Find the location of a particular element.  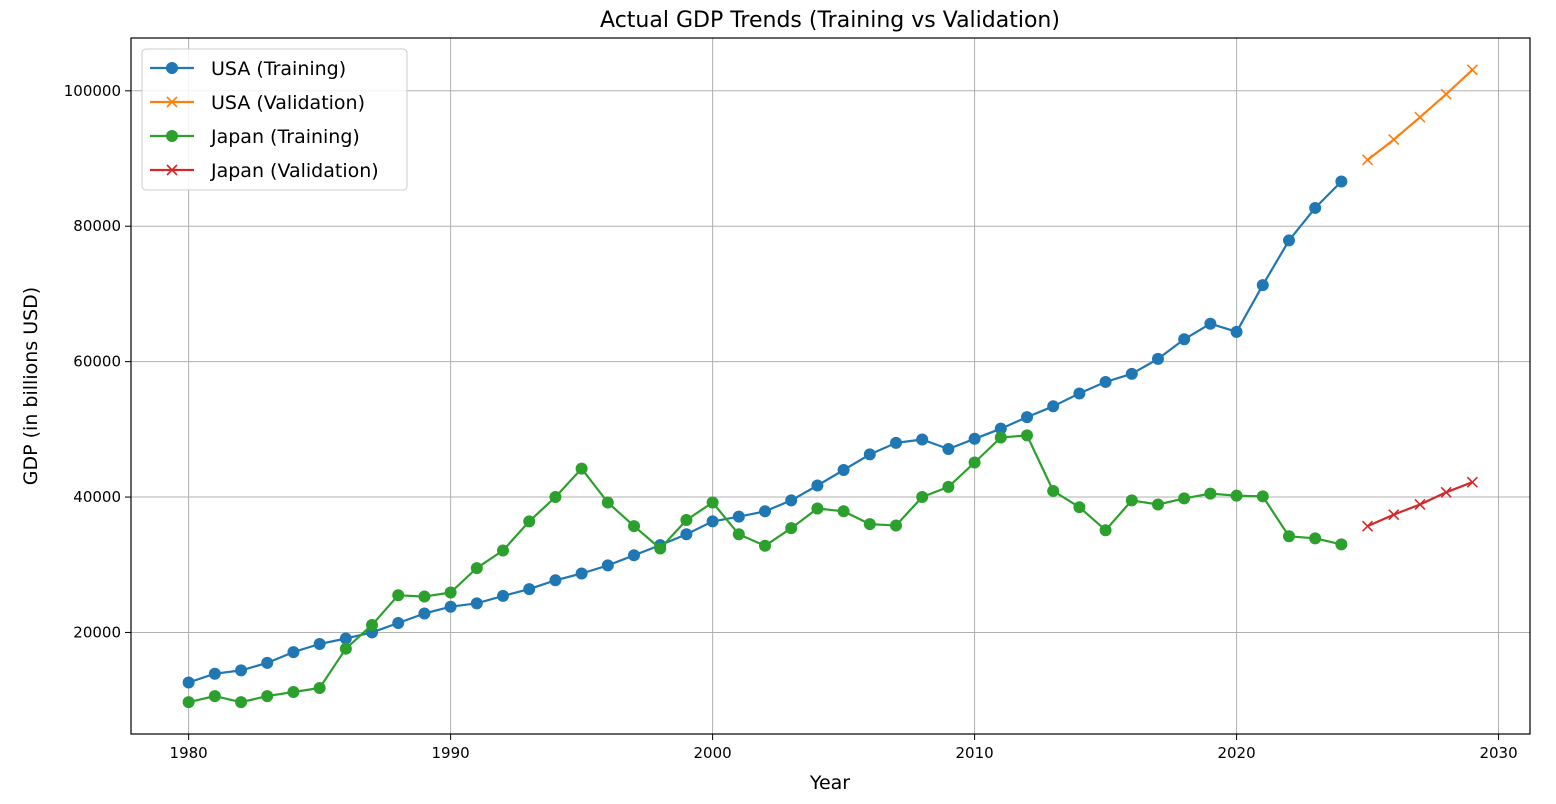

y-tick-label: 20000 is located at coordinates (97, 632).